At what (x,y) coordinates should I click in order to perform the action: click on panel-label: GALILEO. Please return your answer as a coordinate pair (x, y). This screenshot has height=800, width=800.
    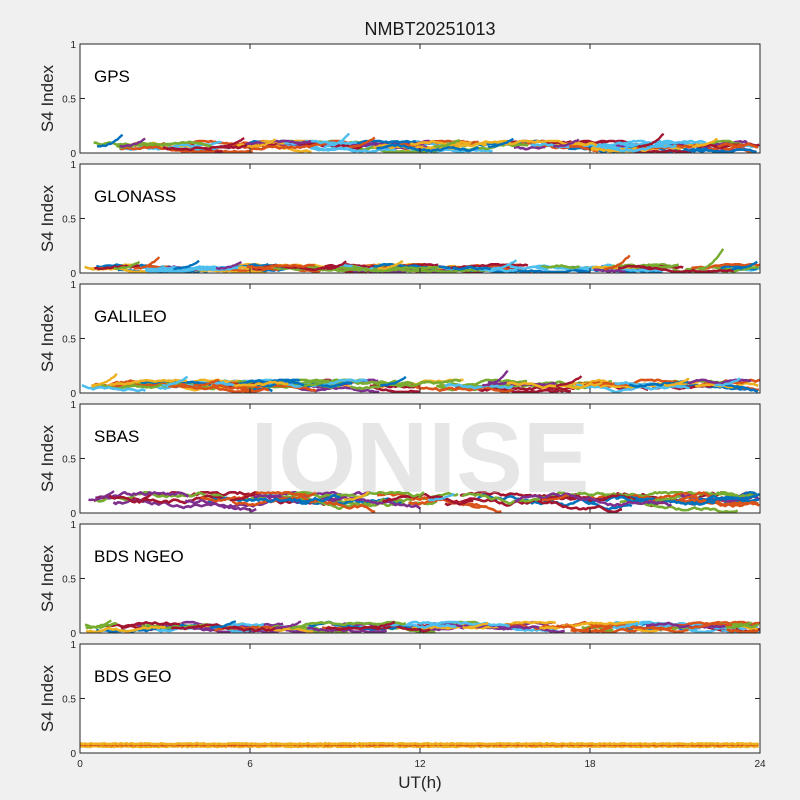
    Looking at the image, I should click on (130, 316).